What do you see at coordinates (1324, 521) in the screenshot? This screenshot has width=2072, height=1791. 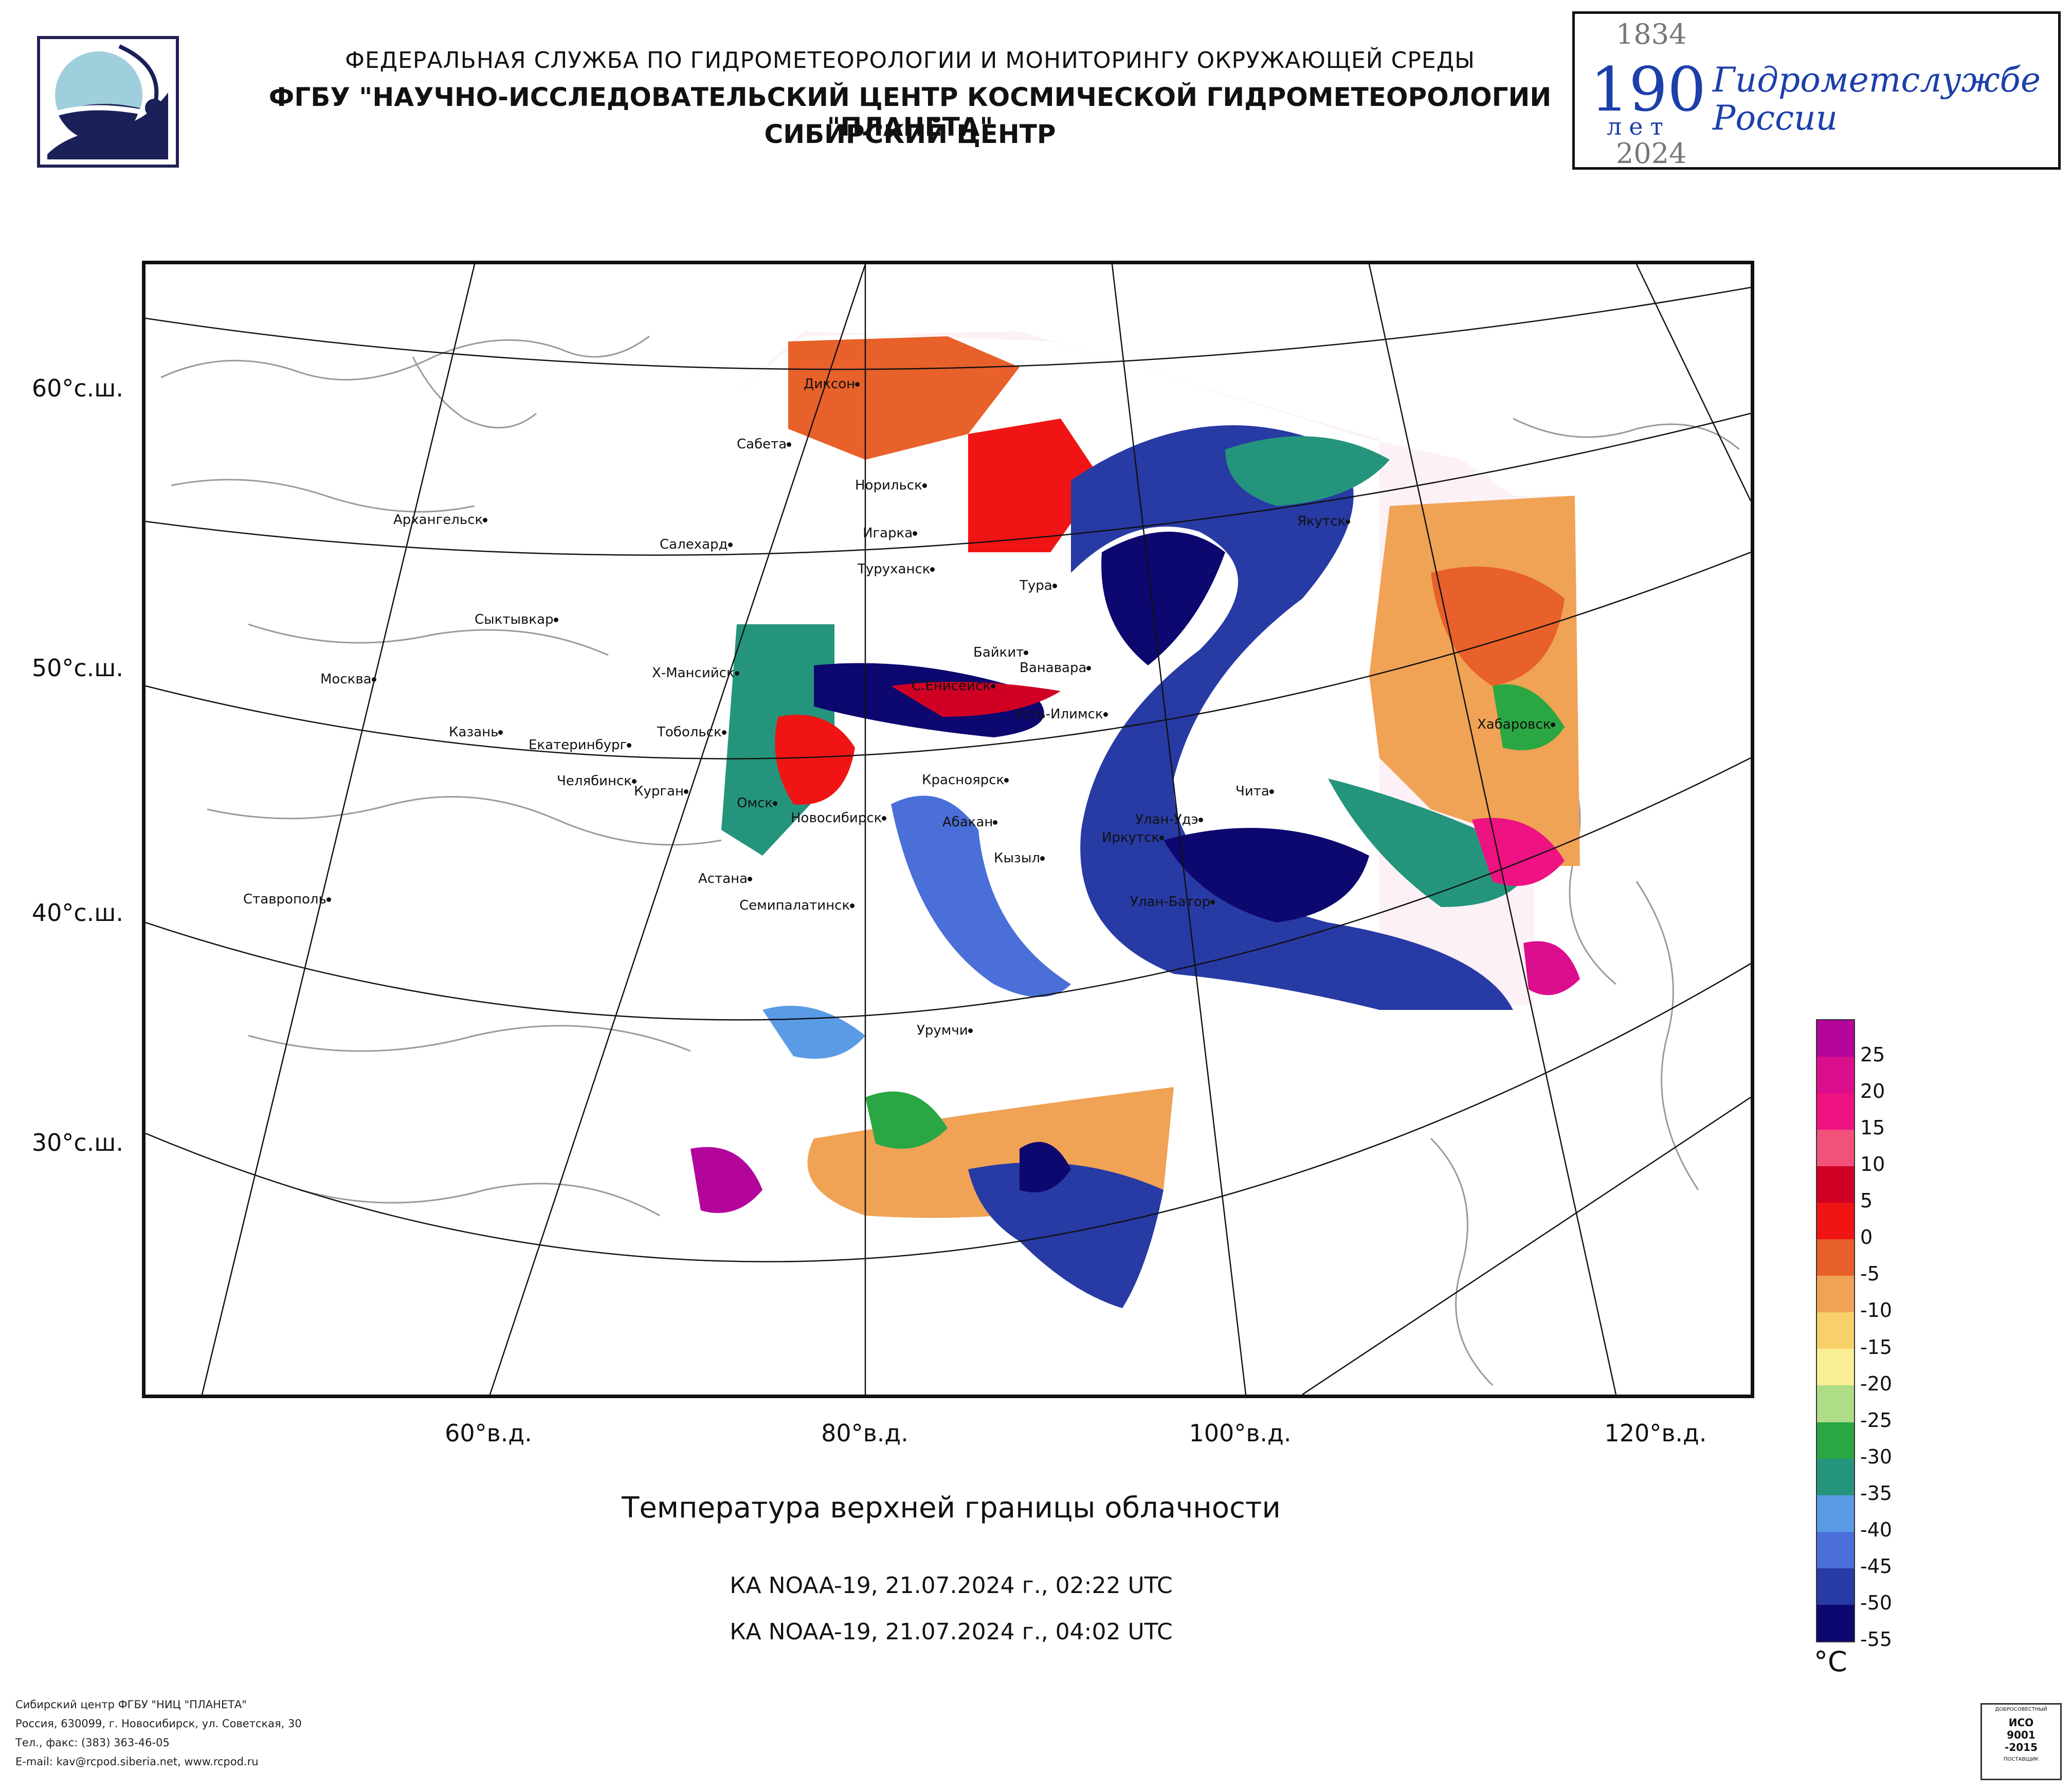 I see `city-yakutsk: Якутск` at bounding box center [1324, 521].